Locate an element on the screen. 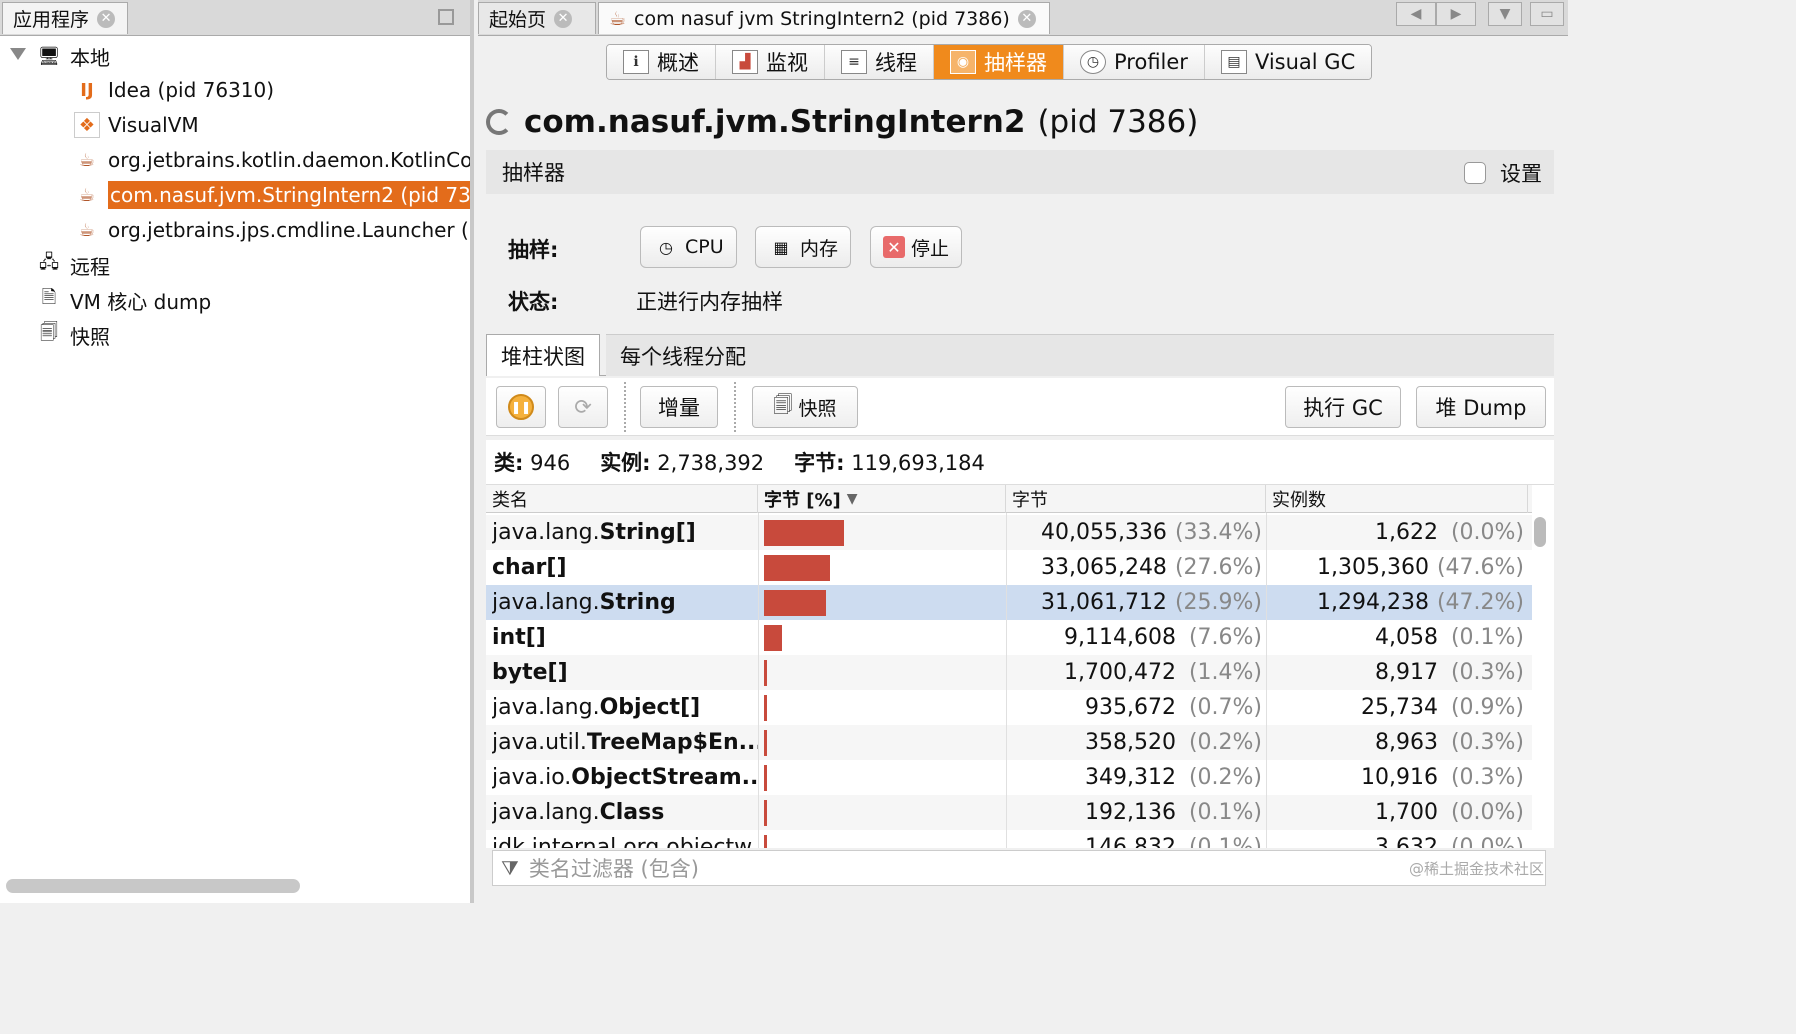 The height and width of the screenshot is (1034, 1796). tab-start-page: 起始页 ✕ is located at coordinates (537, 18).